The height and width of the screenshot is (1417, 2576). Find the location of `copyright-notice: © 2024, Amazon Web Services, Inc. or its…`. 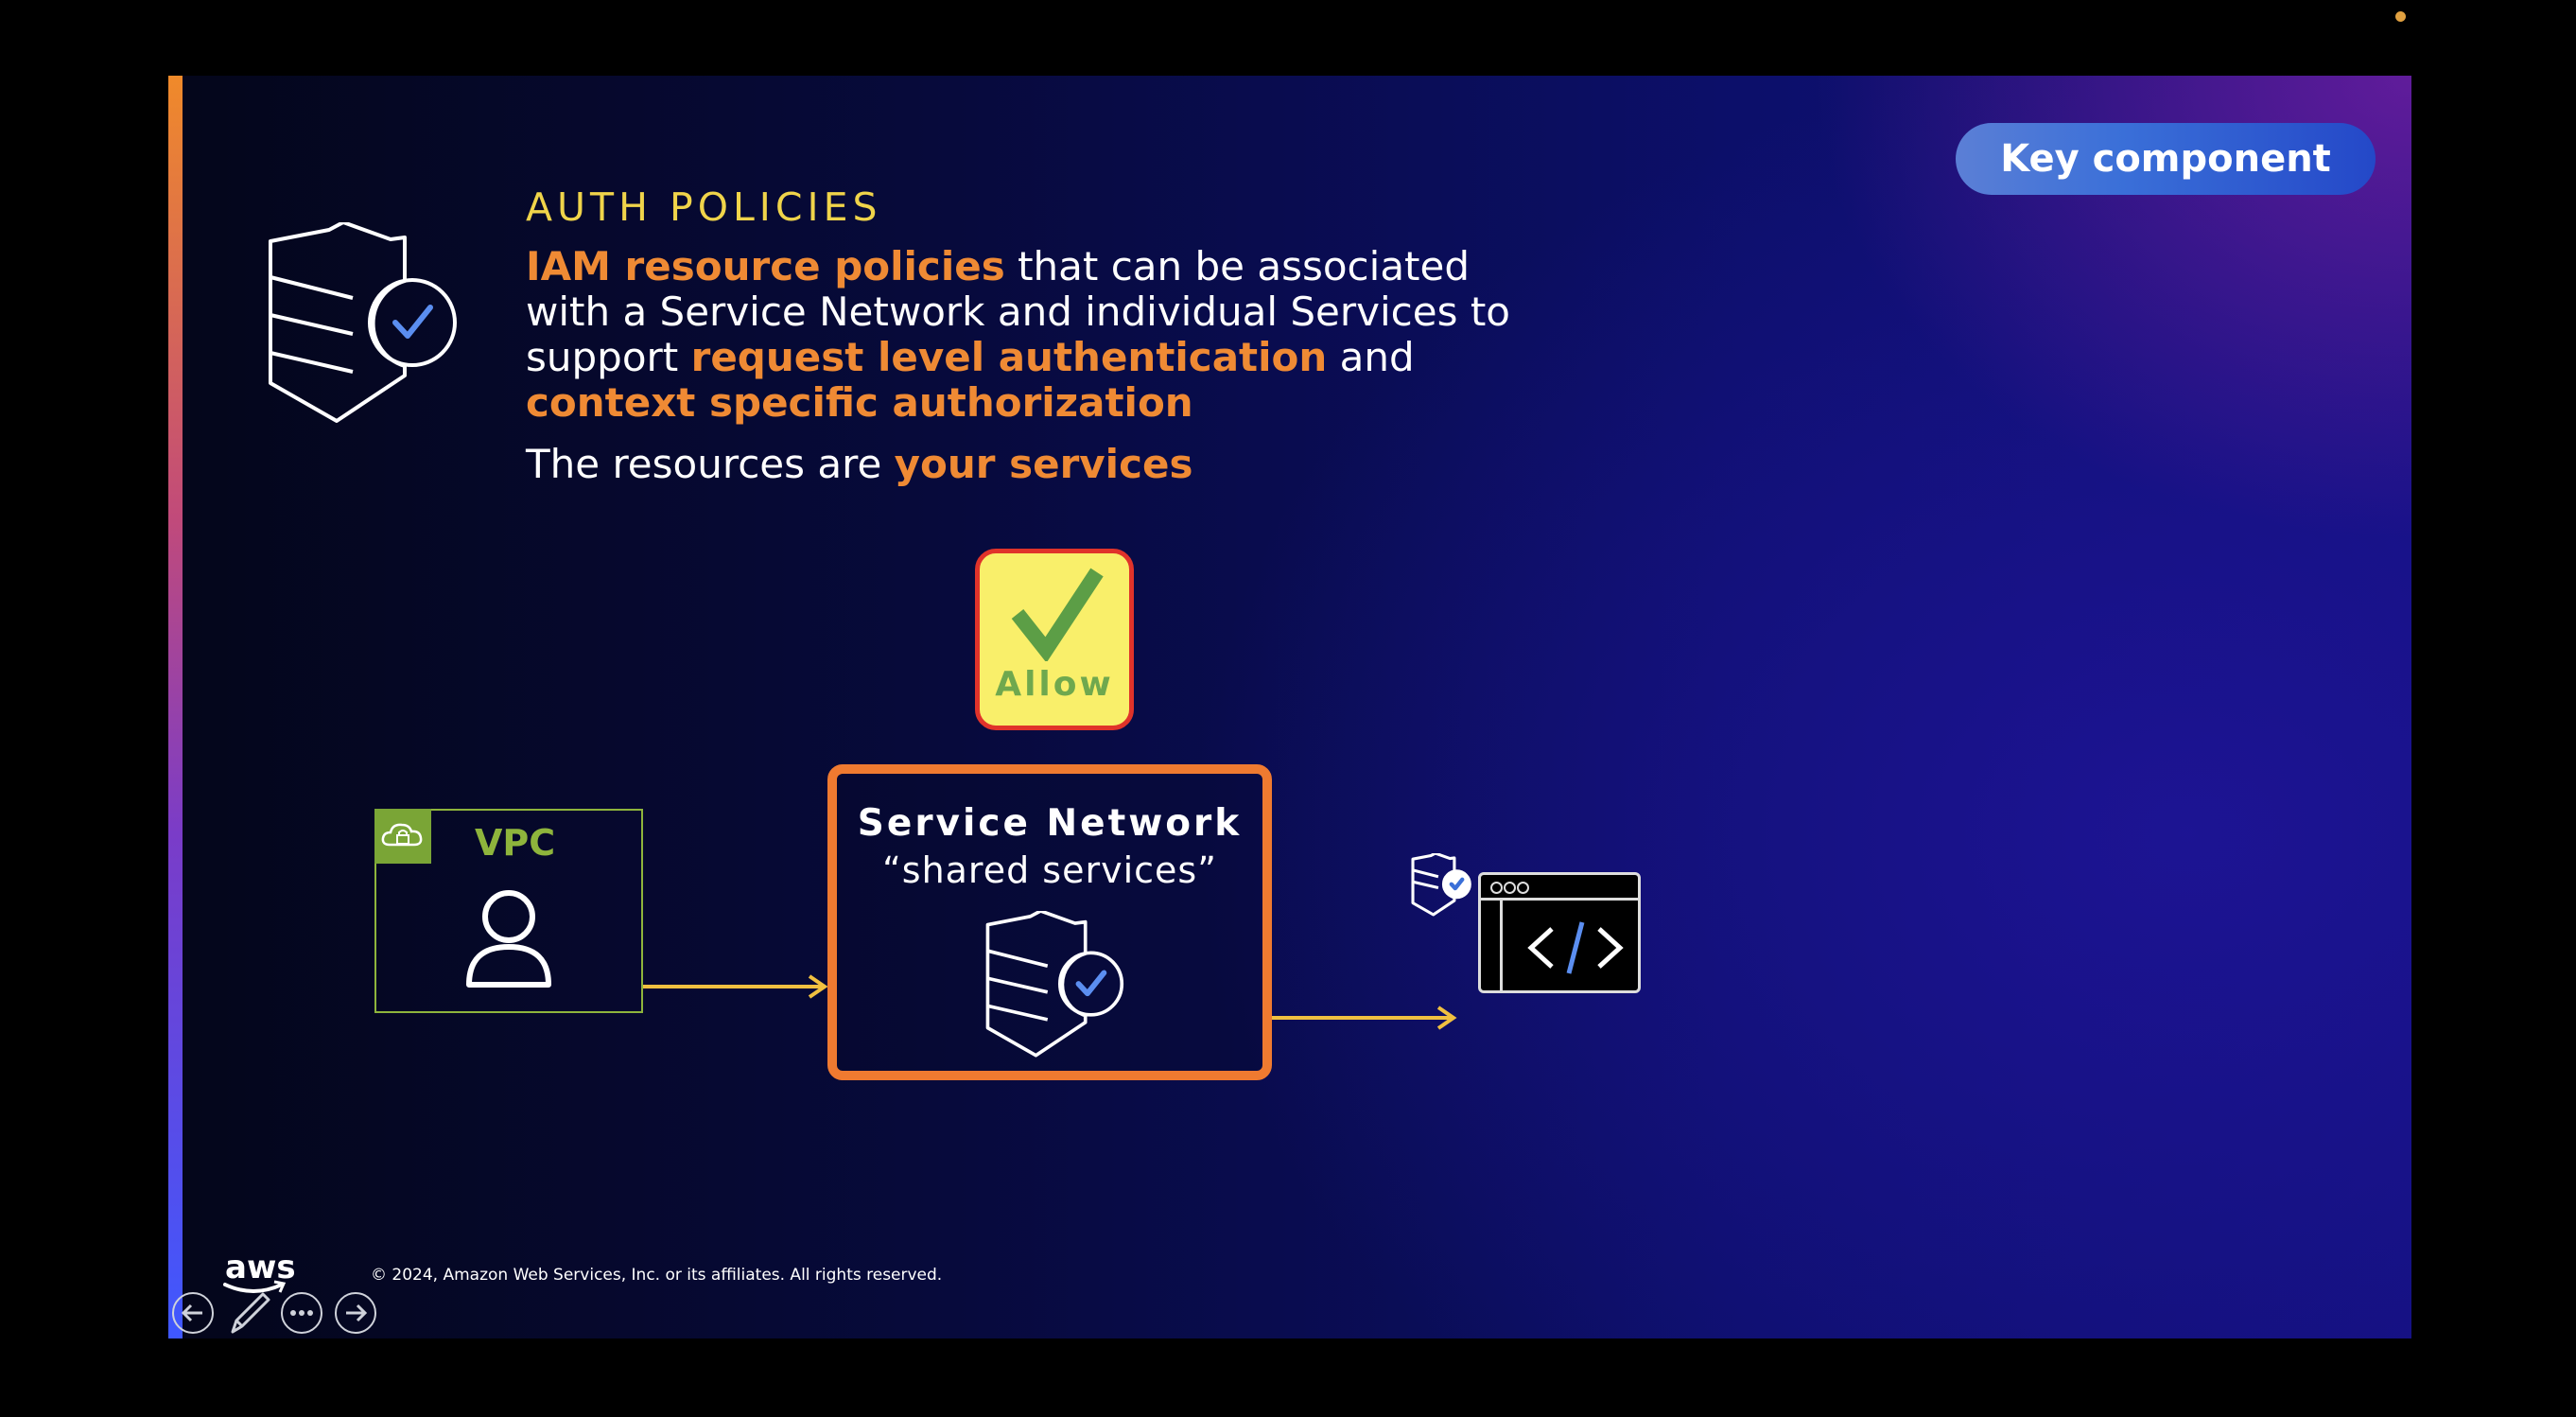

copyright-notice: © 2024, Amazon Web Services, Inc. or its… is located at coordinates (657, 1275).